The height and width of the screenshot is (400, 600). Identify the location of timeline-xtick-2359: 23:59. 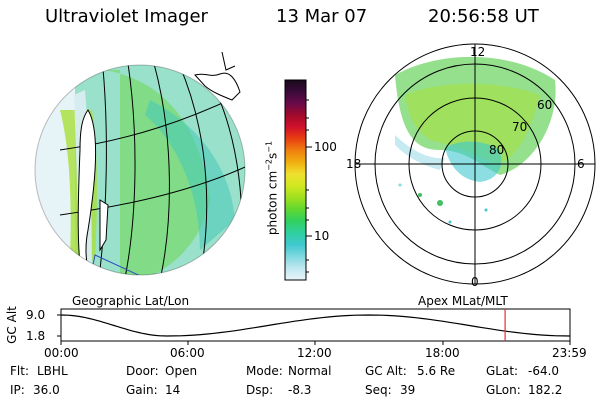
(569, 353).